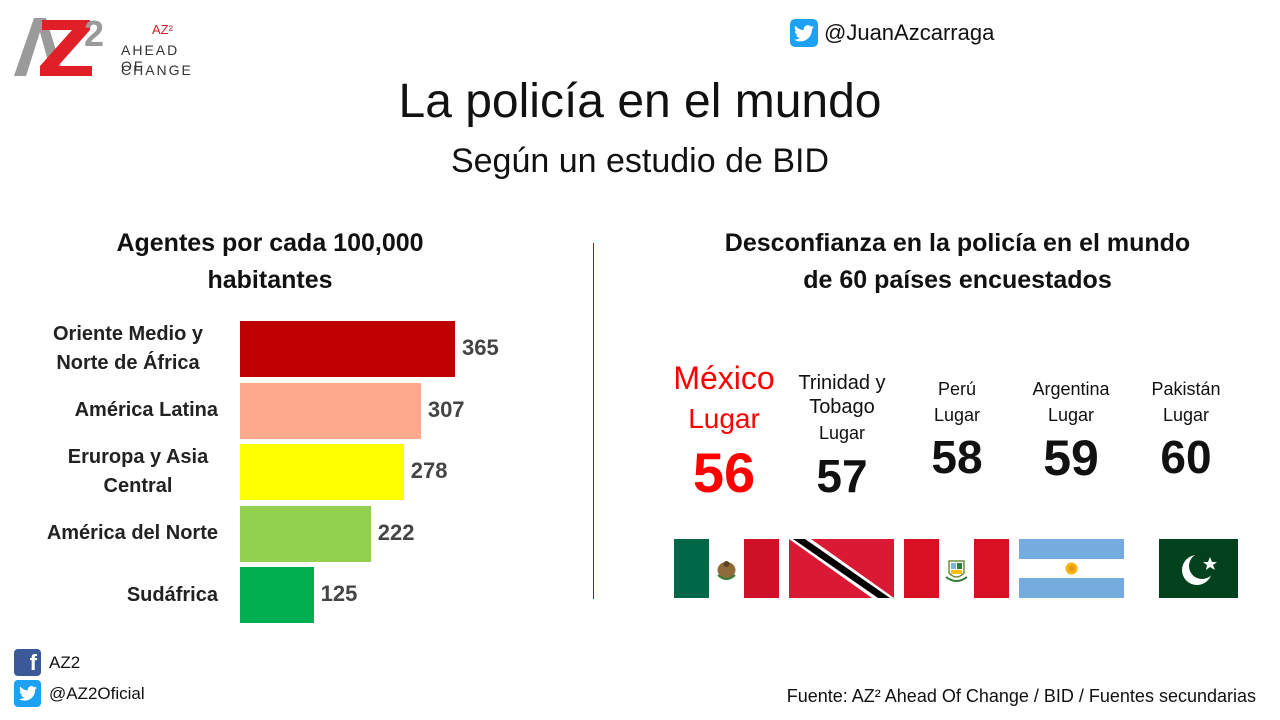 This screenshot has width=1280, height=720. What do you see at coordinates (1186, 457) in the screenshot?
I see `rank-number: 60` at bounding box center [1186, 457].